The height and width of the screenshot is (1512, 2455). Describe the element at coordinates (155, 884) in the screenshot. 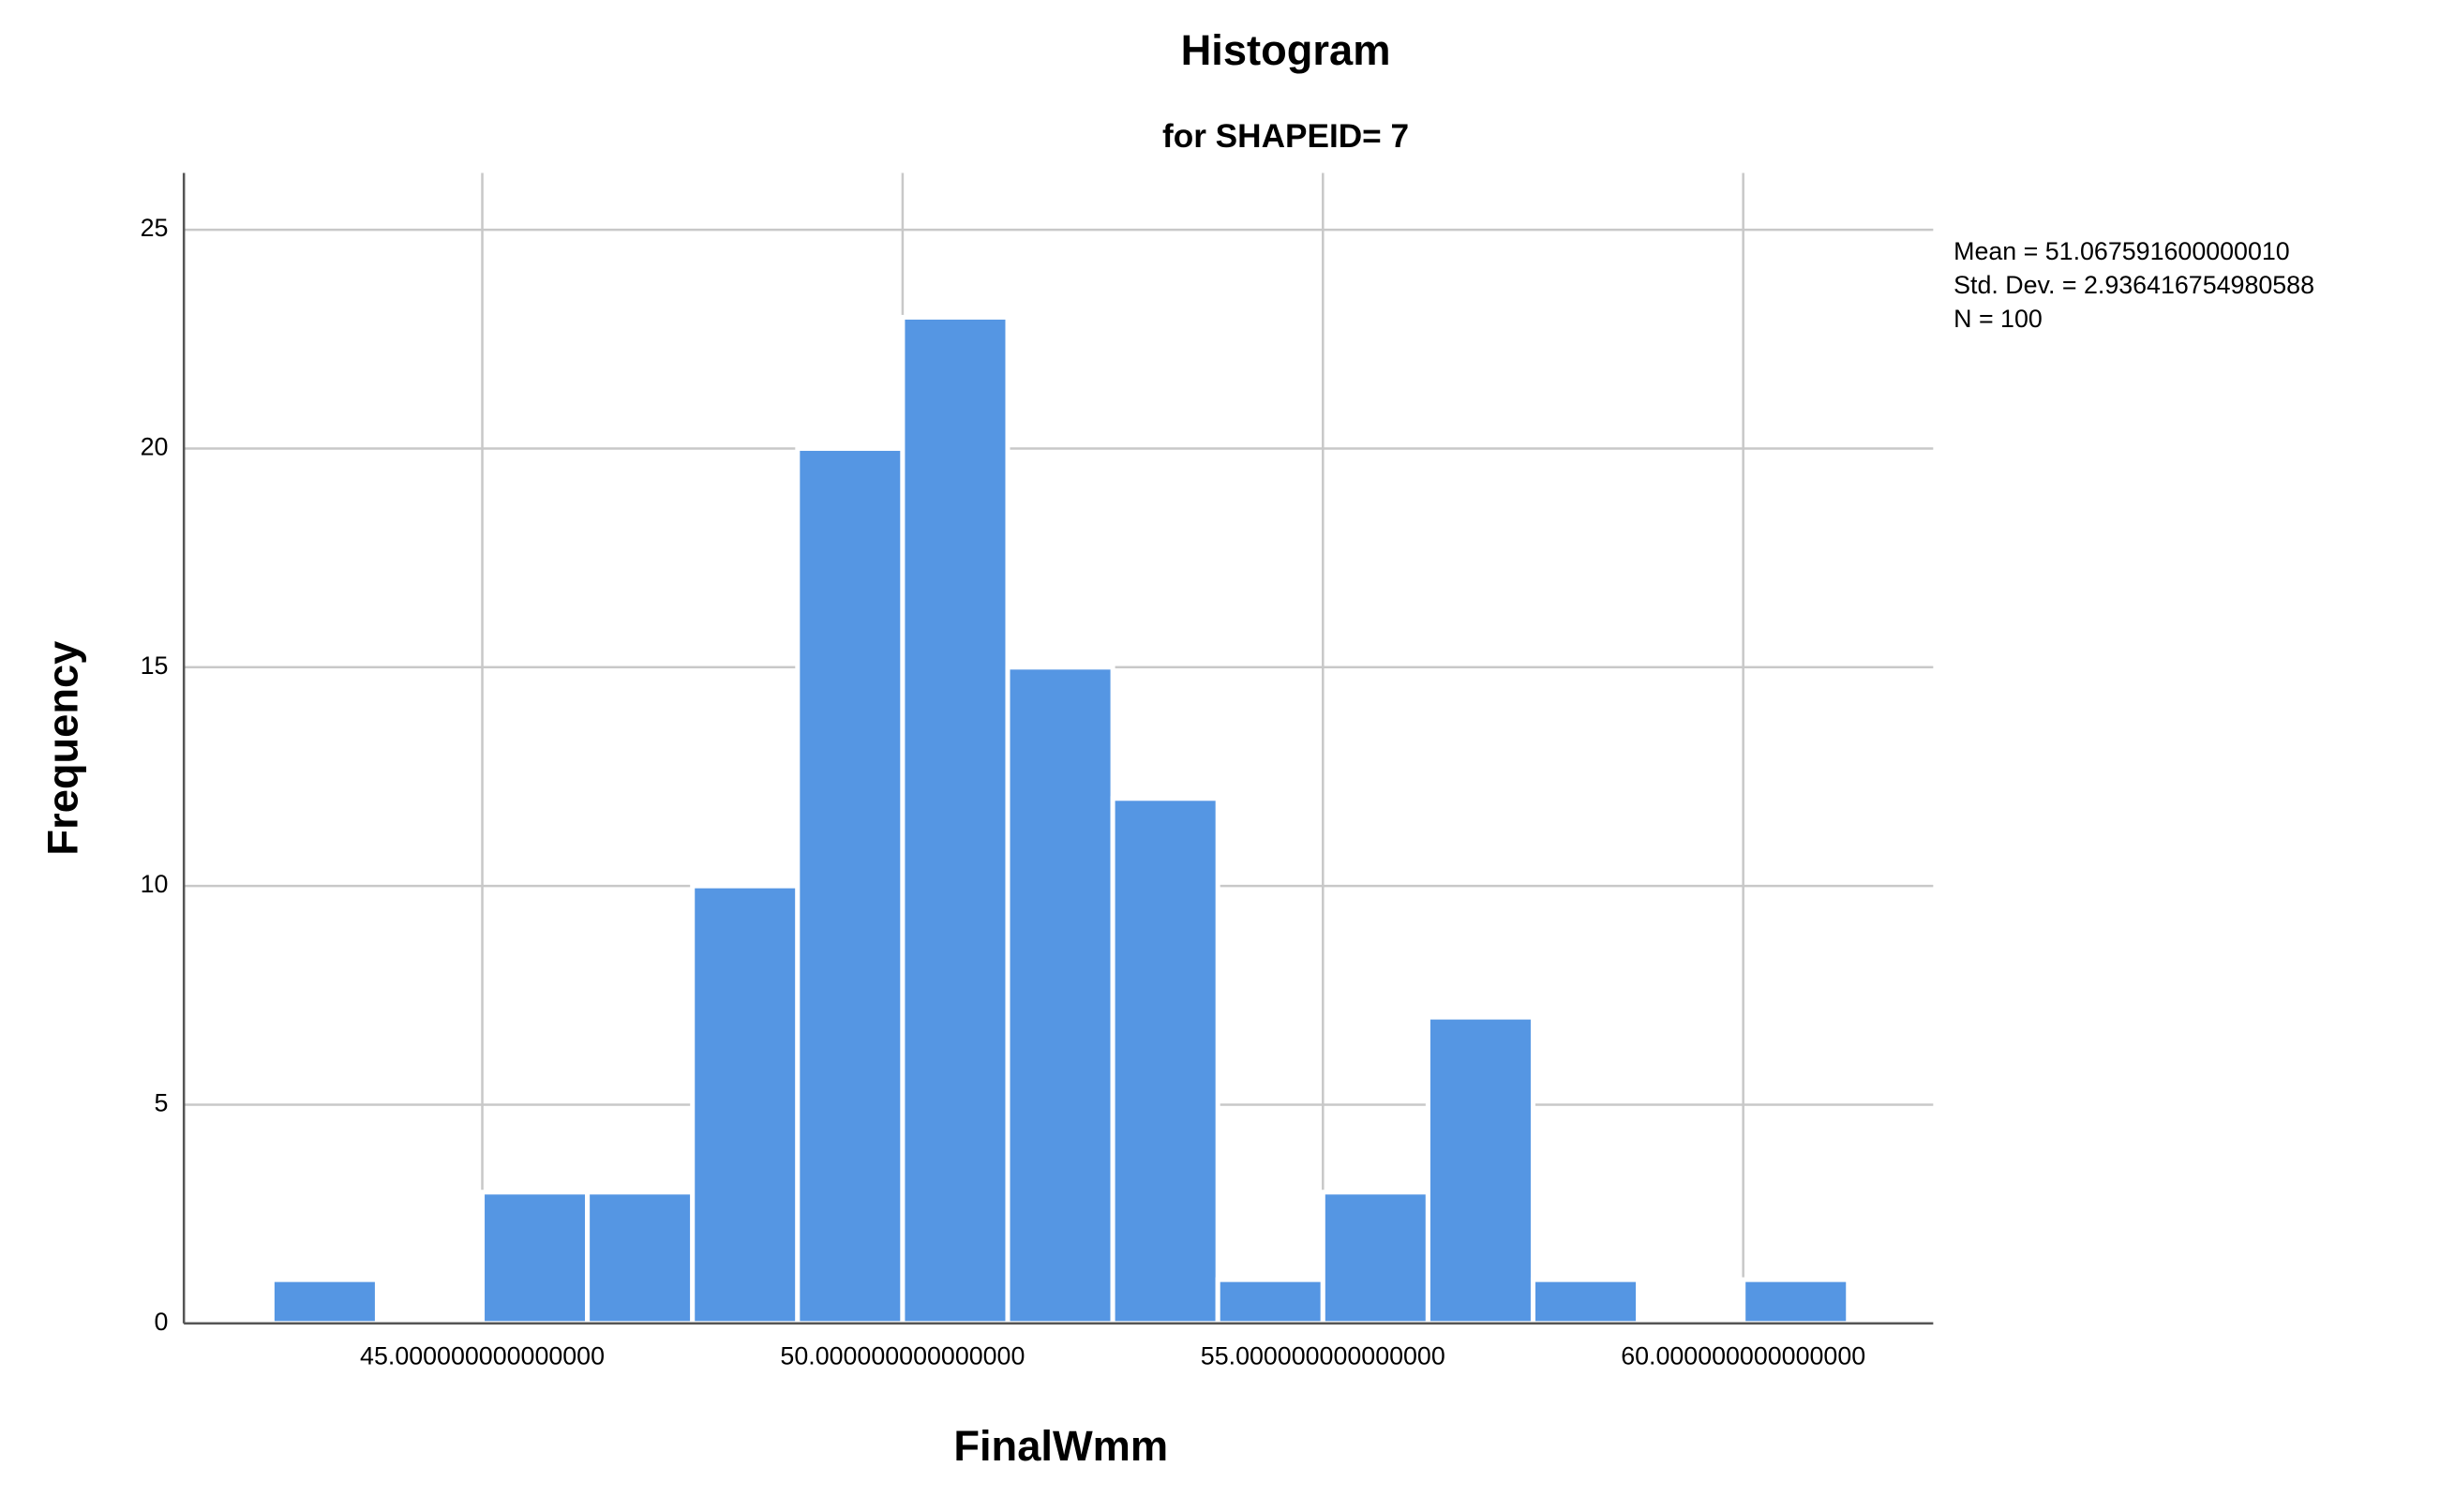

I see `y-tick-label: 10` at that location.